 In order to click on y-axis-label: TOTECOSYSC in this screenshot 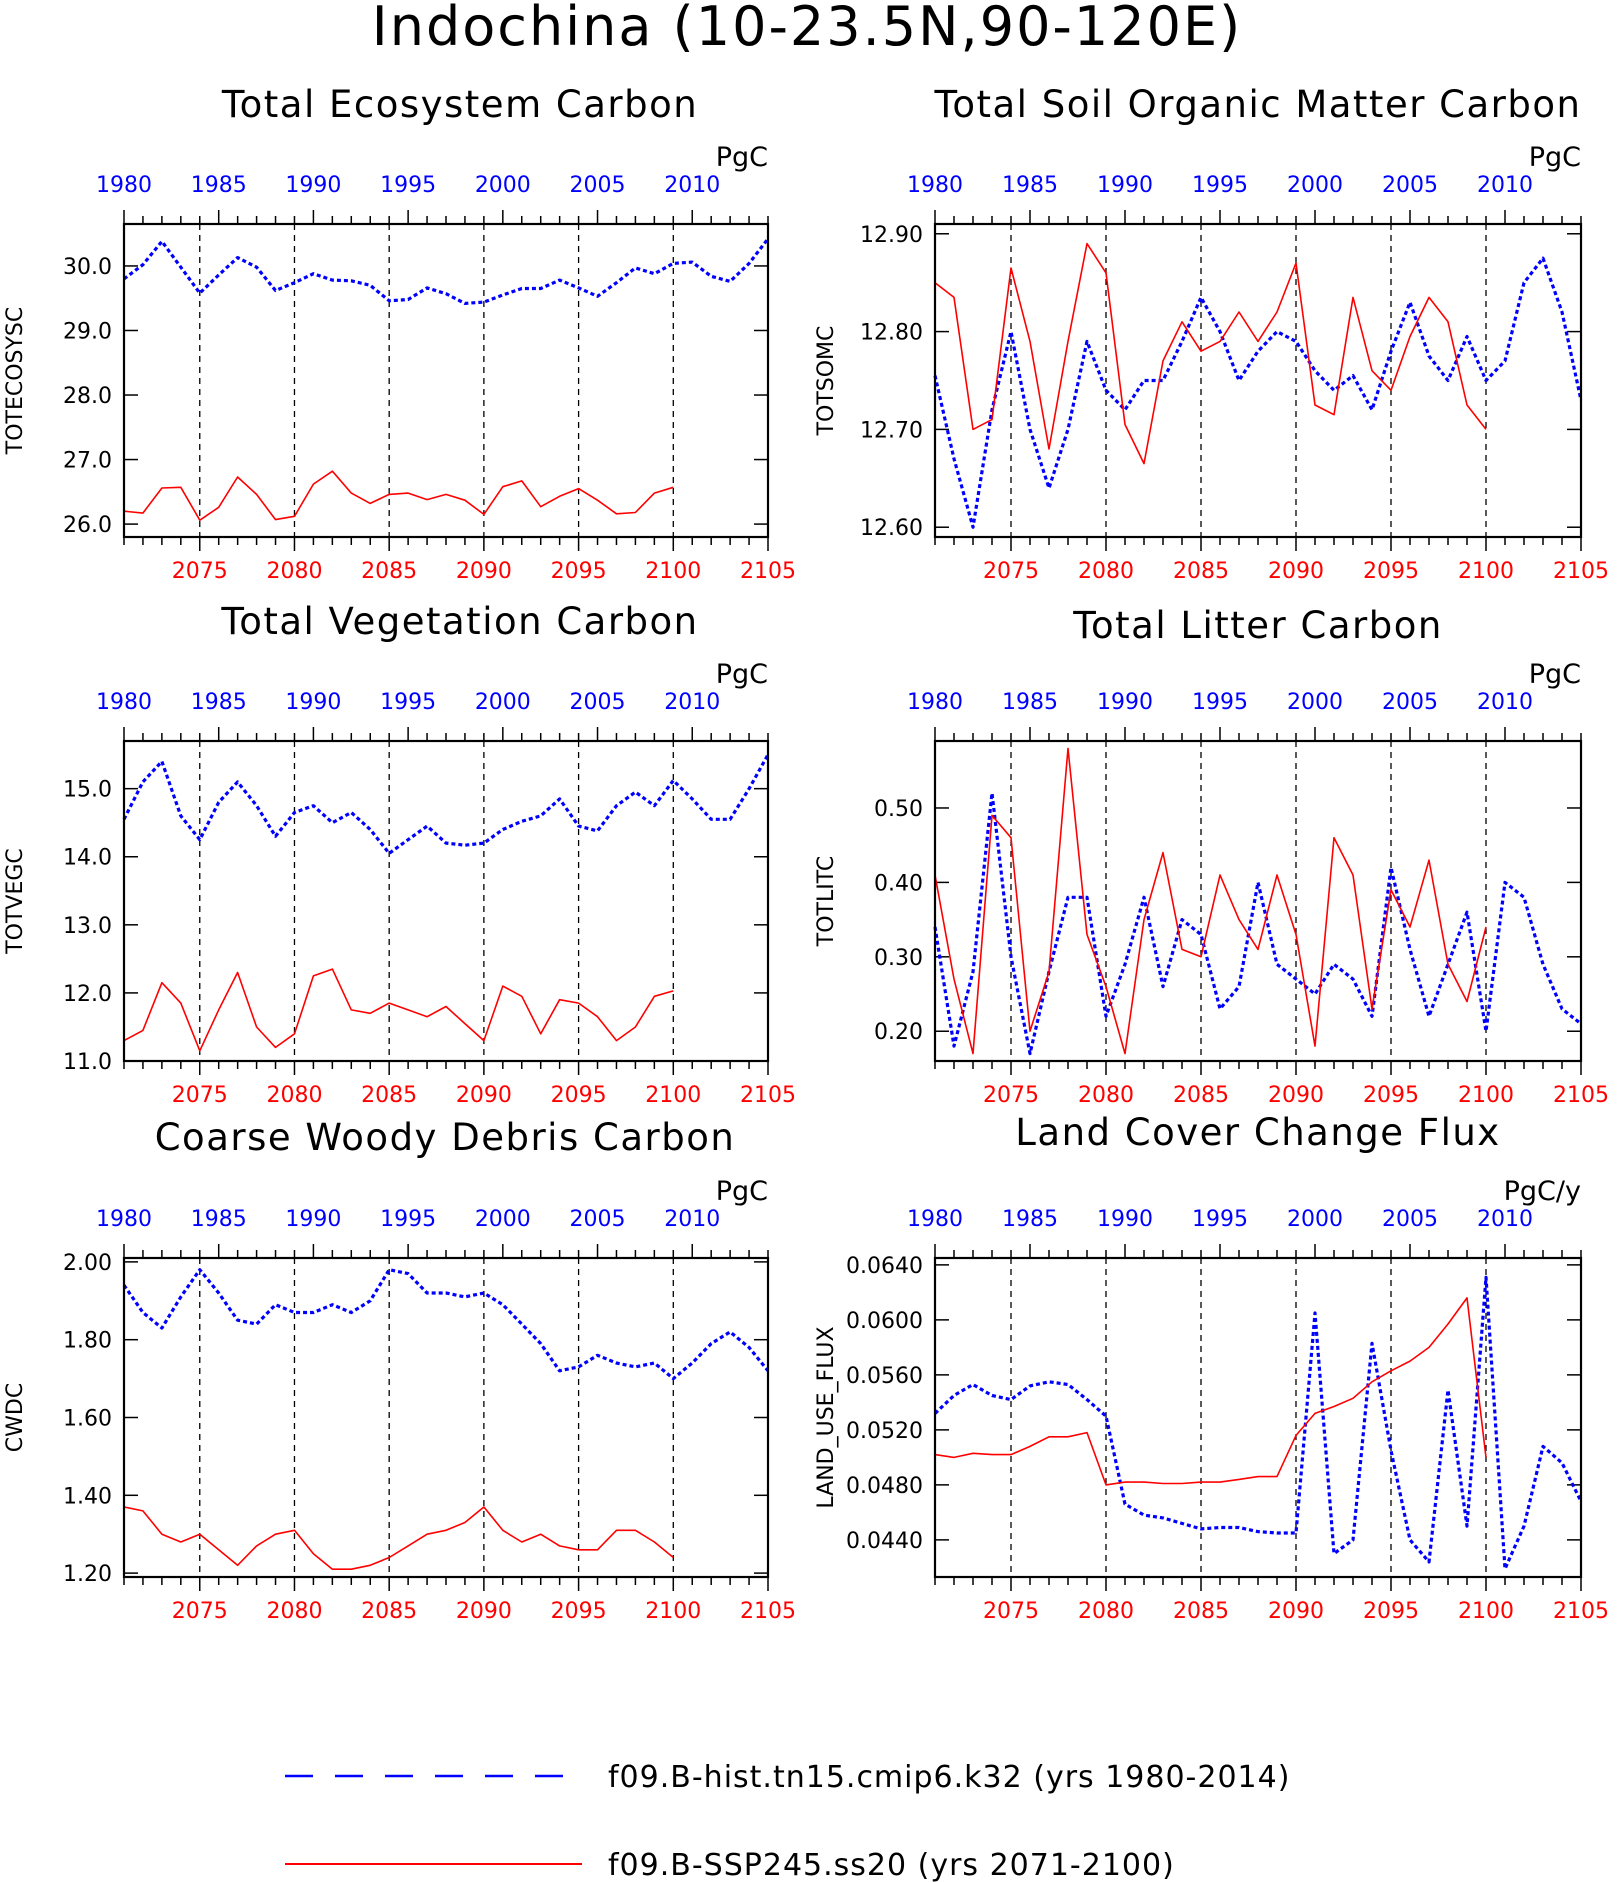, I will do `click(15, 381)`.